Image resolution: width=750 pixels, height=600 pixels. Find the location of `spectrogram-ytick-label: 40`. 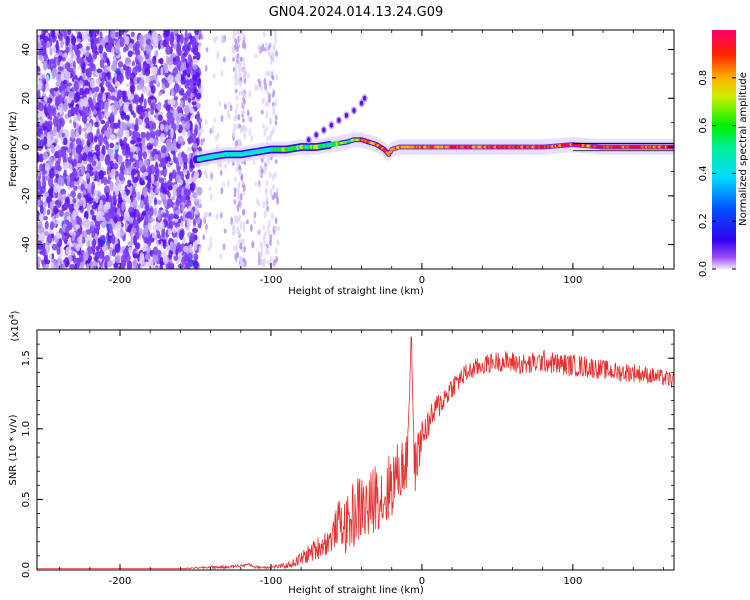

spectrogram-ytick-label: 40 is located at coordinates (26, 49).